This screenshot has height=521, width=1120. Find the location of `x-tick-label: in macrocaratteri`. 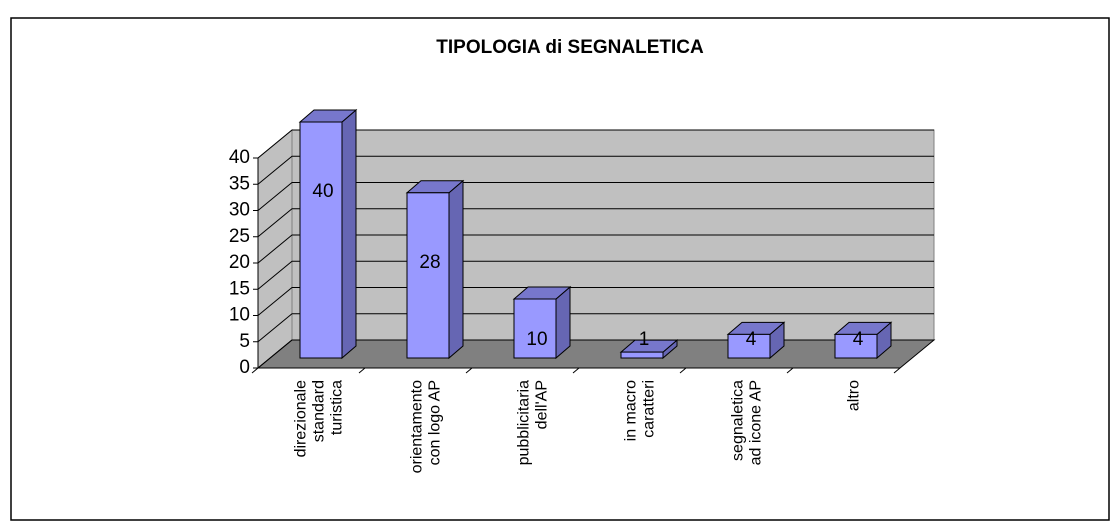

x-tick-label: in macrocaratteri is located at coordinates (640, 410).